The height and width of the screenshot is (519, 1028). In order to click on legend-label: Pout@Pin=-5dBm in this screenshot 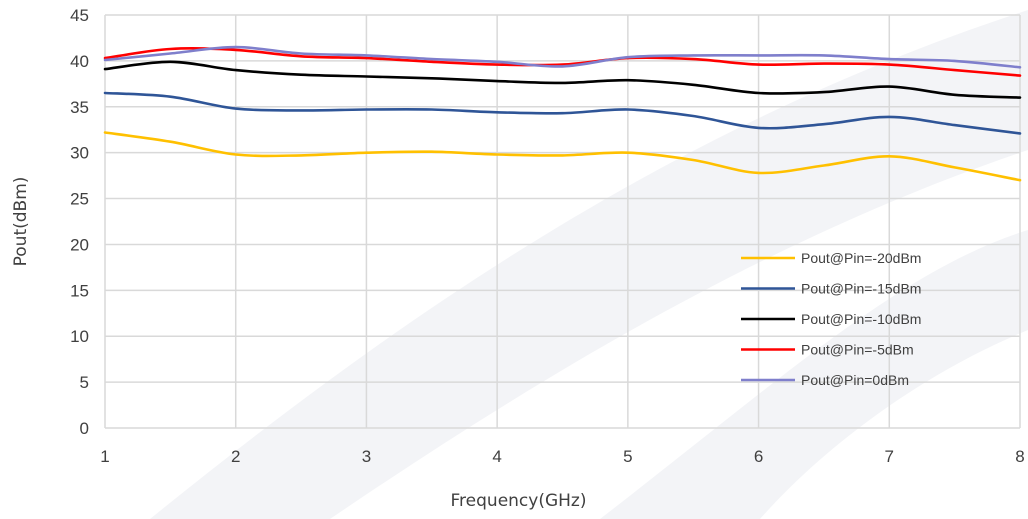, I will do `click(857, 350)`.